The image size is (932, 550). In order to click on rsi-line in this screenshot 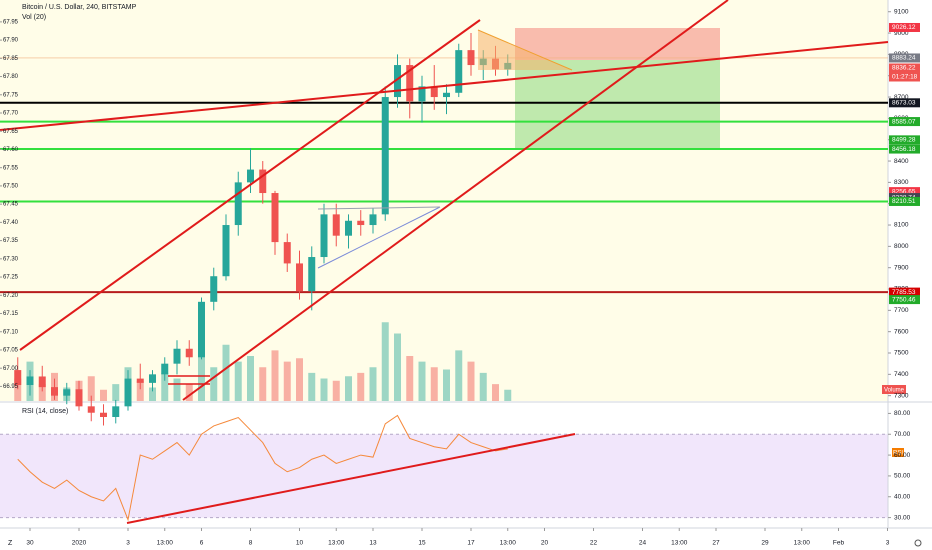, I will do `click(262, 468)`.